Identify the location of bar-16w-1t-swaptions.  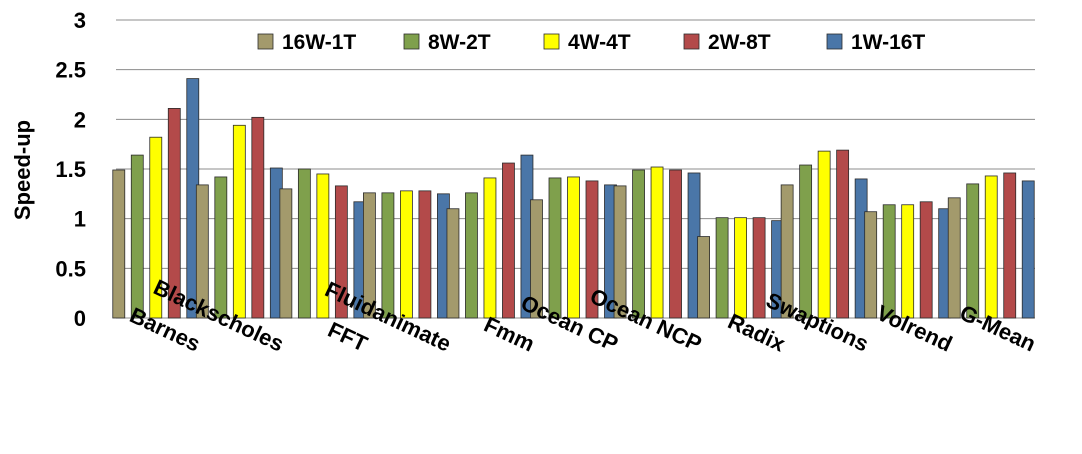
(787, 251).